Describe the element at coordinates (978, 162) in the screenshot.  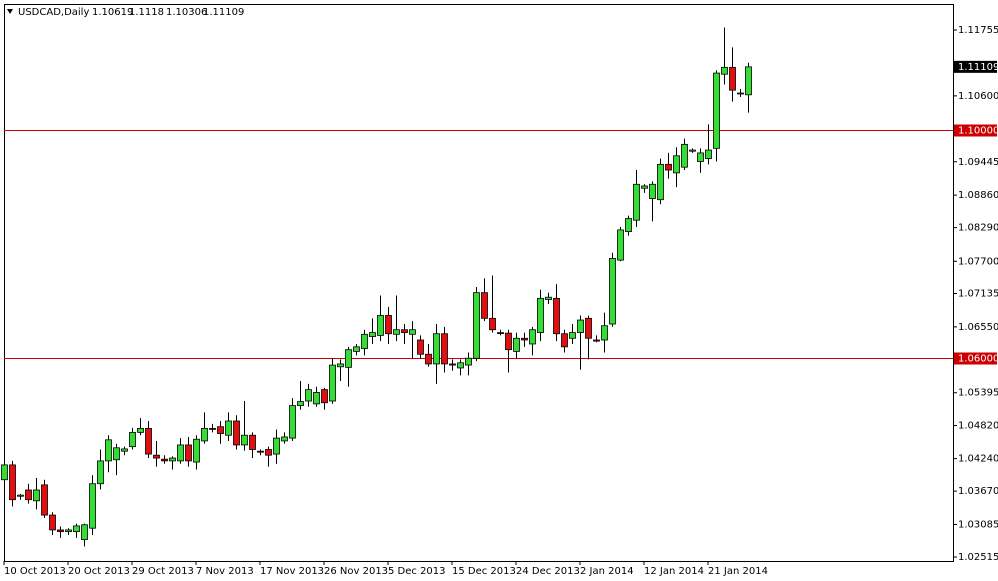
I see `y-tick-label: 1.09445` at that location.